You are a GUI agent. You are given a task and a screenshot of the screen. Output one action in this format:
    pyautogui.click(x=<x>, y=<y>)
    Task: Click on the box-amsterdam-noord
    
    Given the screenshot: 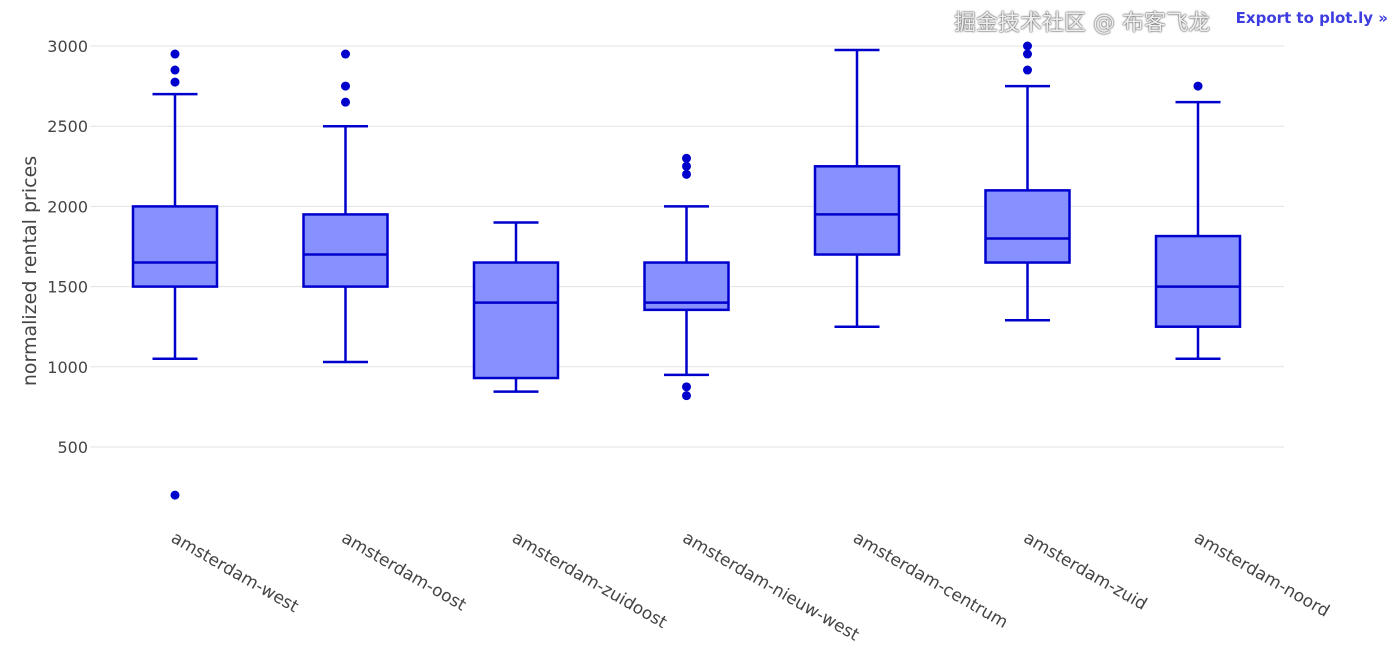 What is the action you would take?
    pyautogui.click(x=1198, y=221)
    